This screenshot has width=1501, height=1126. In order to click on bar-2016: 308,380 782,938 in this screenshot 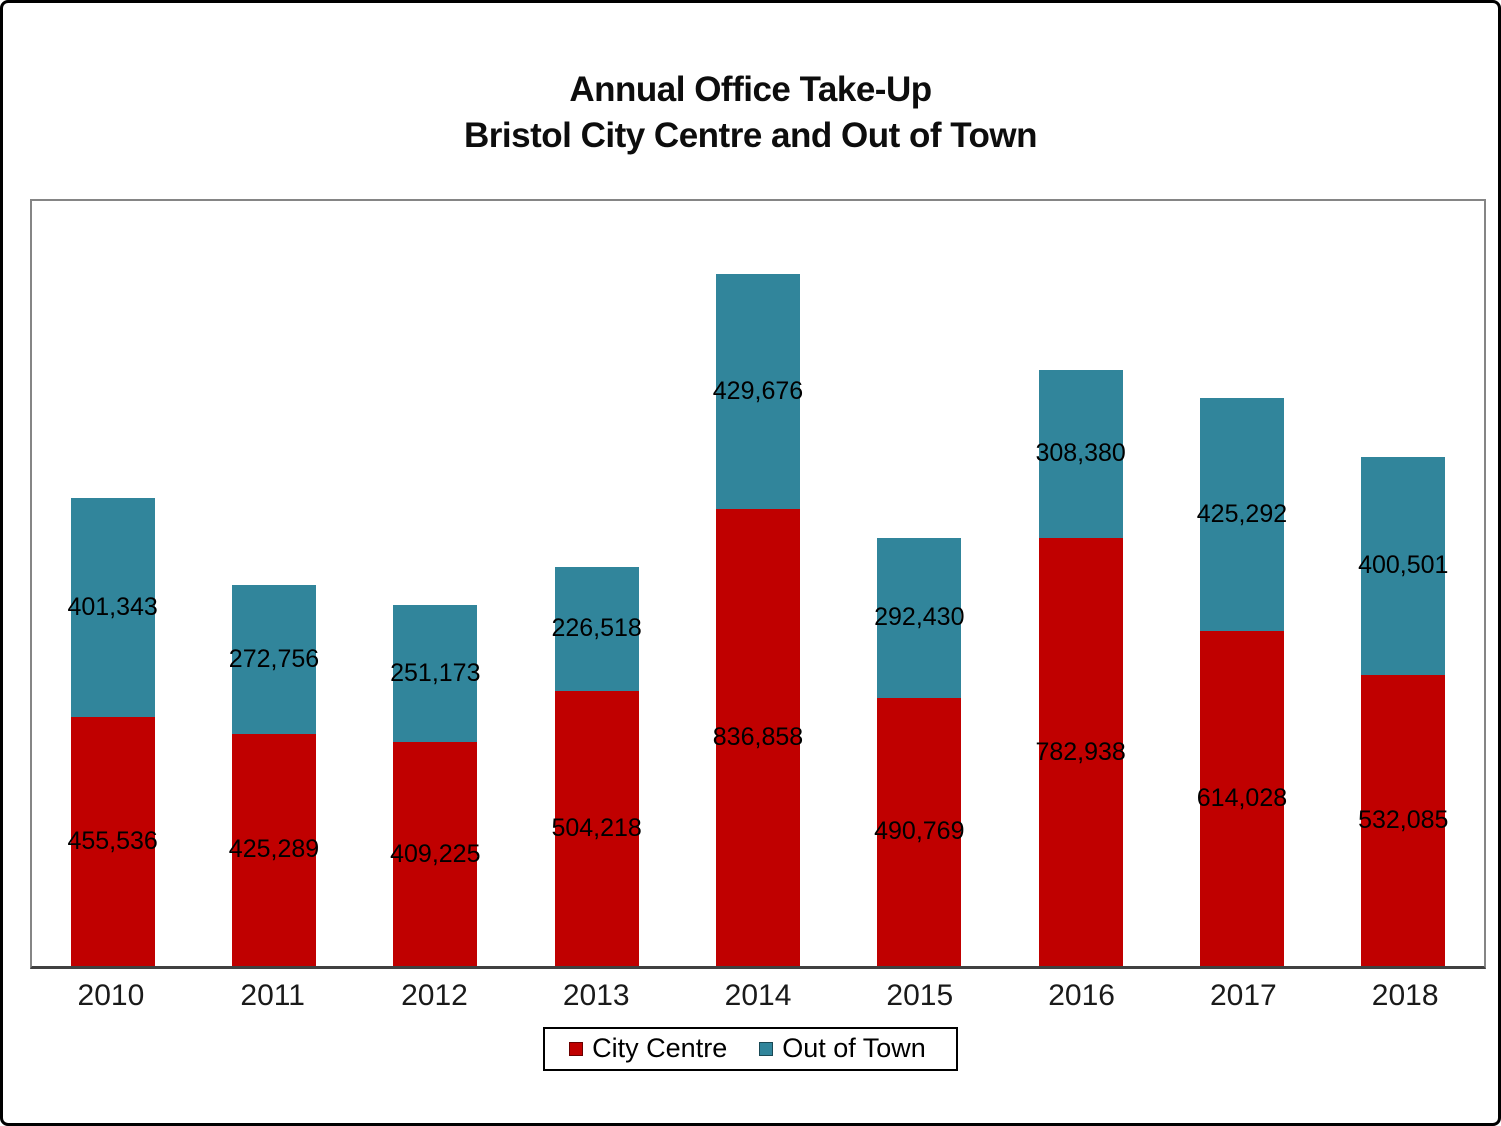, I will do `click(1080, 583)`.